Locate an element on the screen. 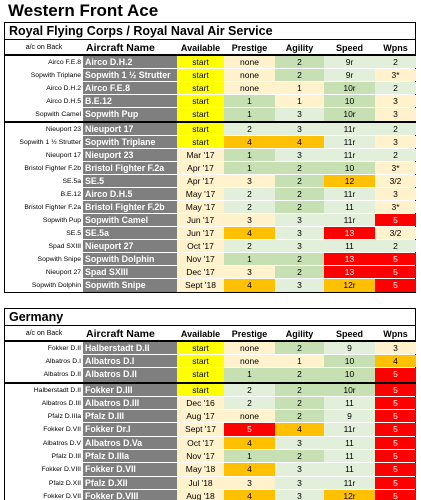 Image resolution: width=421 pixels, height=500 pixels. back-aircraft-cell: Albatros D.I is located at coordinates (44, 361).